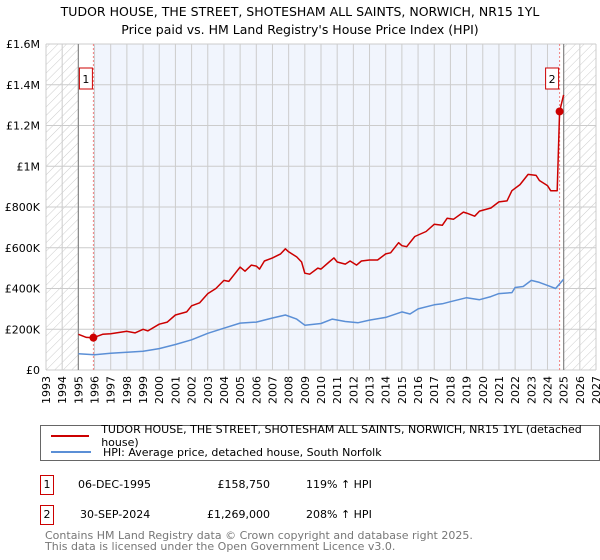 This screenshot has height=560, width=600. I want to click on x-tick-label: 2014, so click(386, 390).